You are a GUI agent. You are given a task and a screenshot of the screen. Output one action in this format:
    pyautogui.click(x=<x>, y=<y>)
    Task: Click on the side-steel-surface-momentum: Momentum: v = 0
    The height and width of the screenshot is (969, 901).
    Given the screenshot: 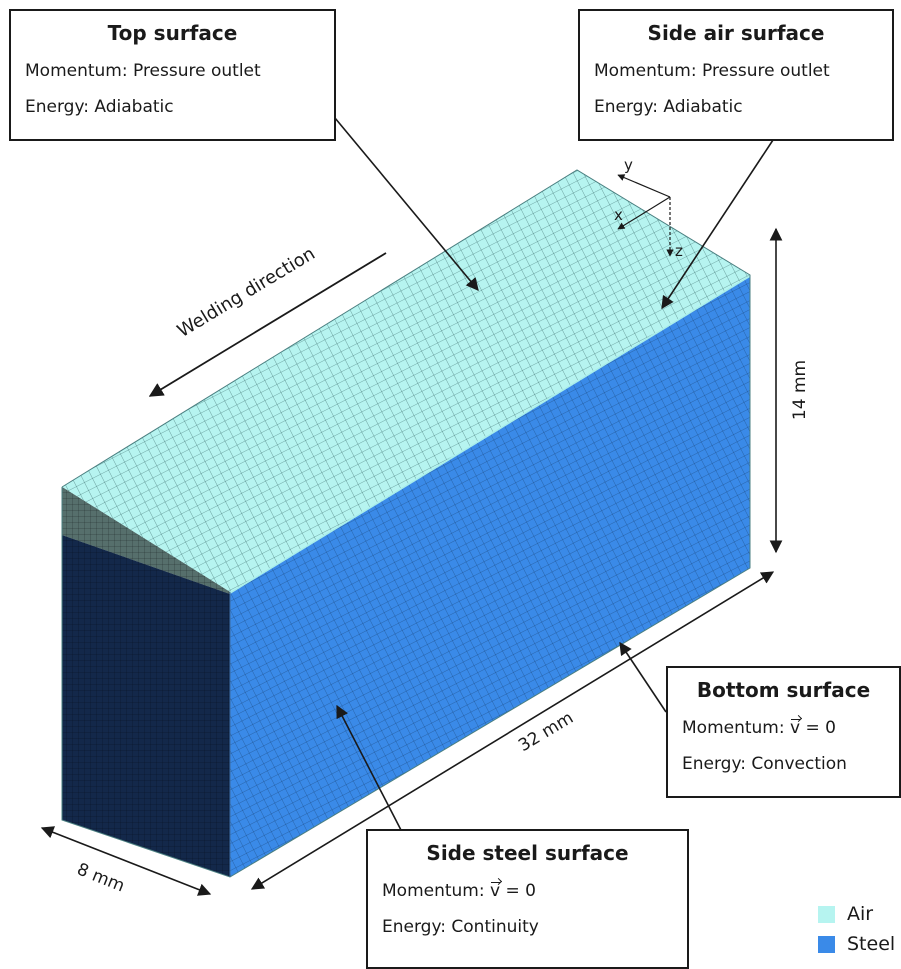 What is the action you would take?
    pyautogui.click(x=534, y=891)
    